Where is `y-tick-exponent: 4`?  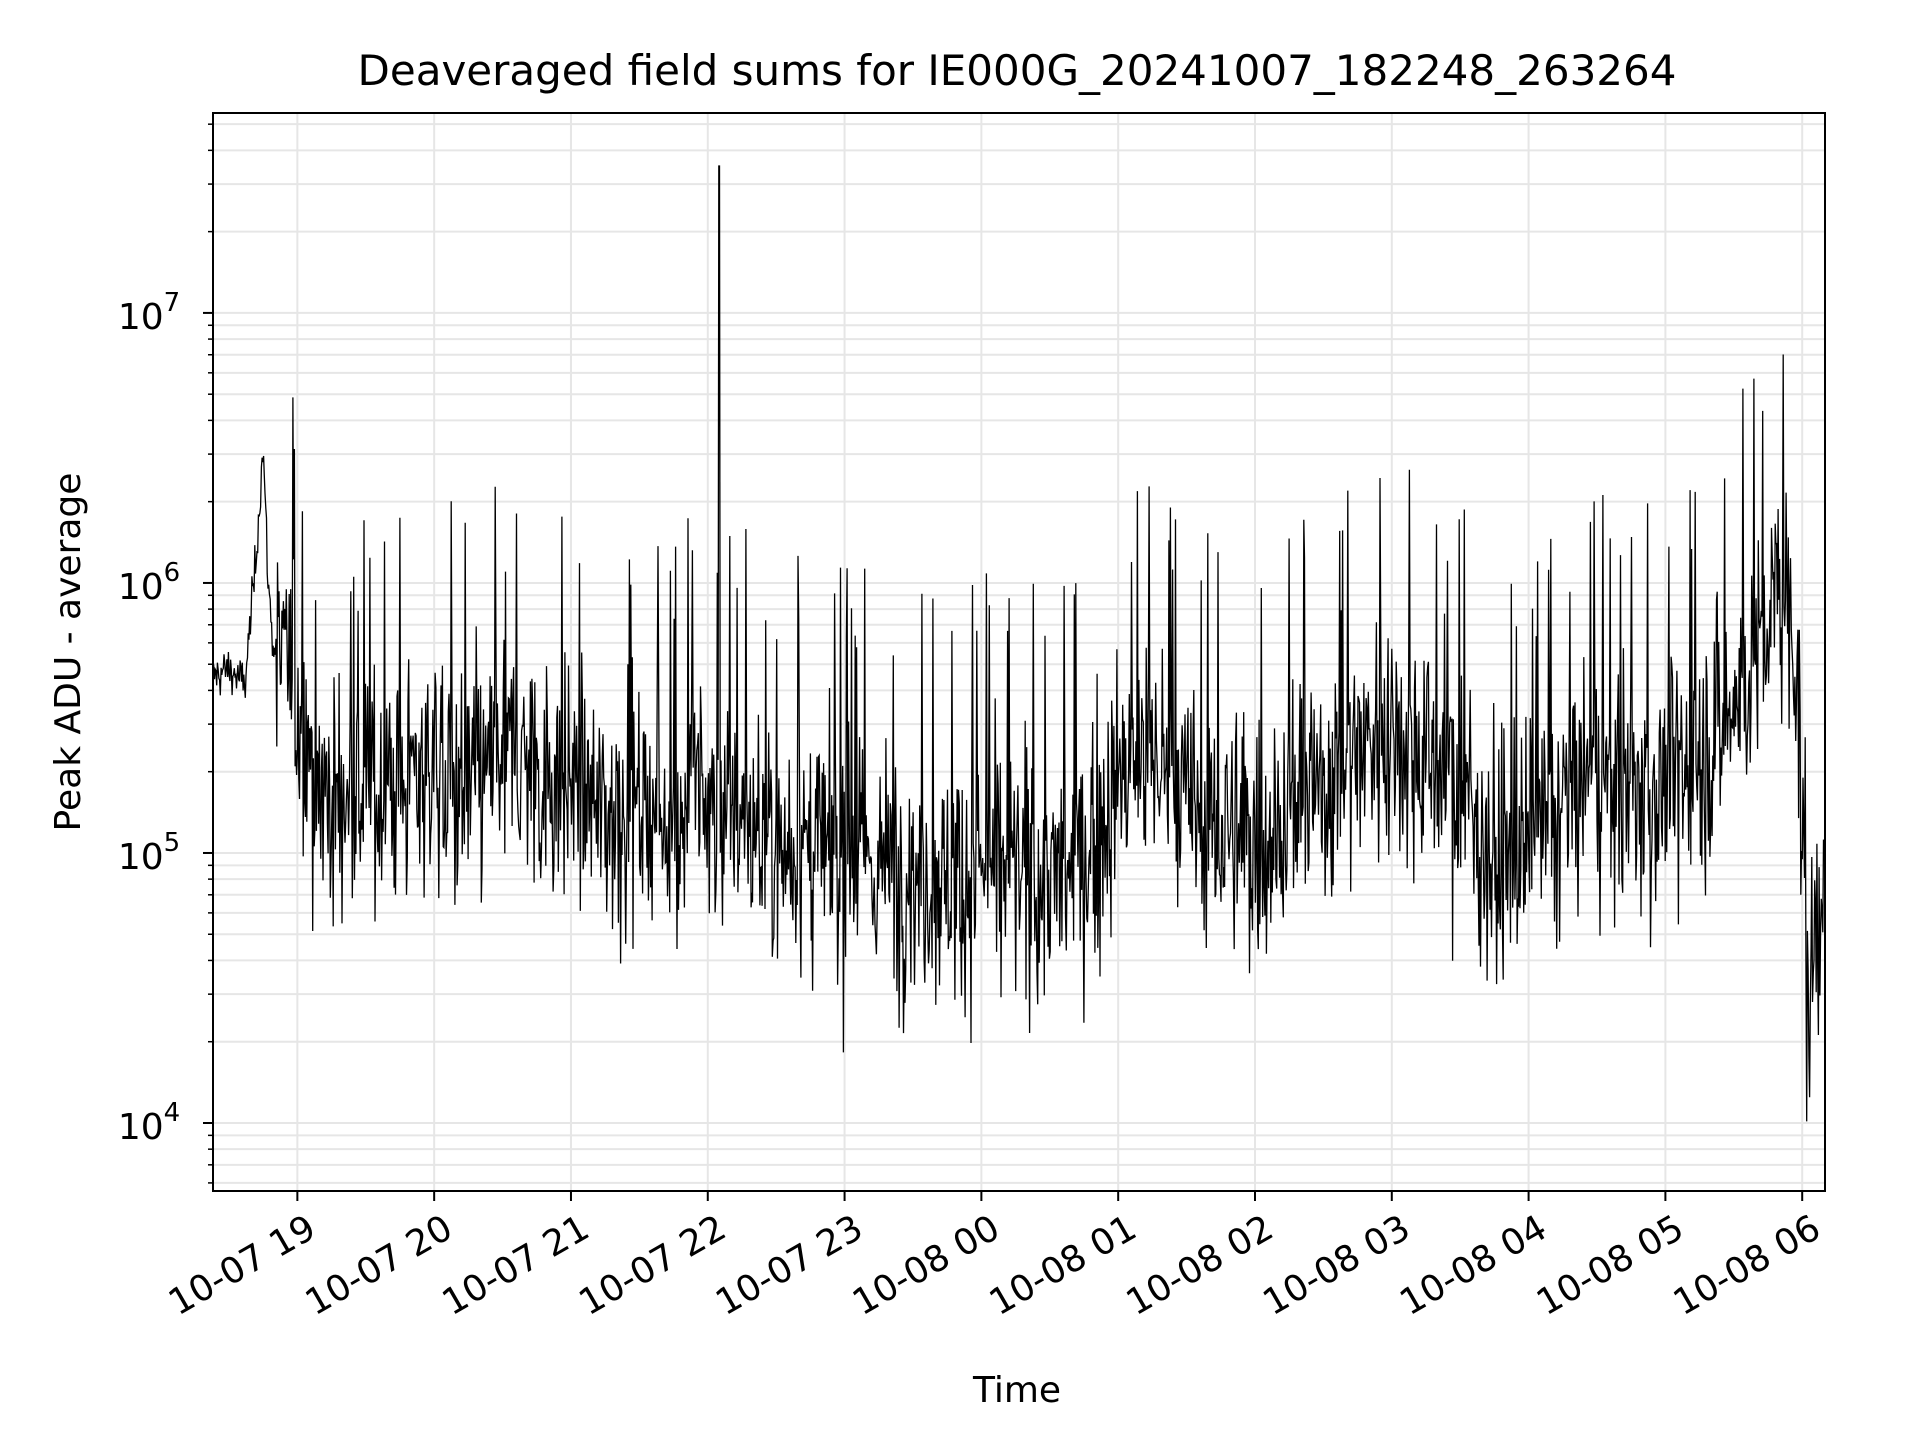 y-tick-exponent: 4 is located at coordinates (172, 1113).